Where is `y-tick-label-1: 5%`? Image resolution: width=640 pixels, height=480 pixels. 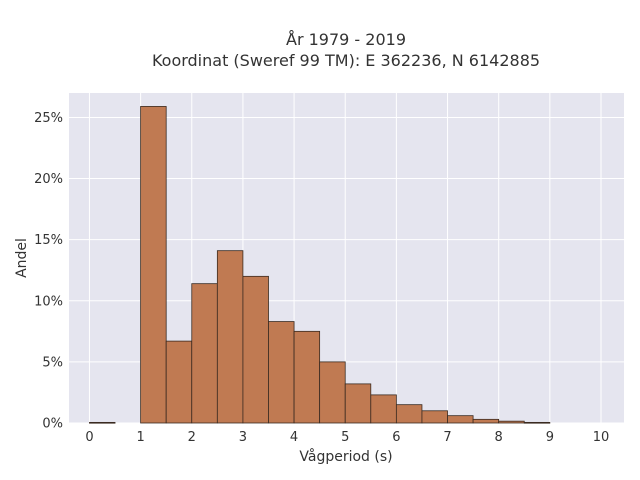
y-tick-label-1: 5% is located at coordinates (52, 362).